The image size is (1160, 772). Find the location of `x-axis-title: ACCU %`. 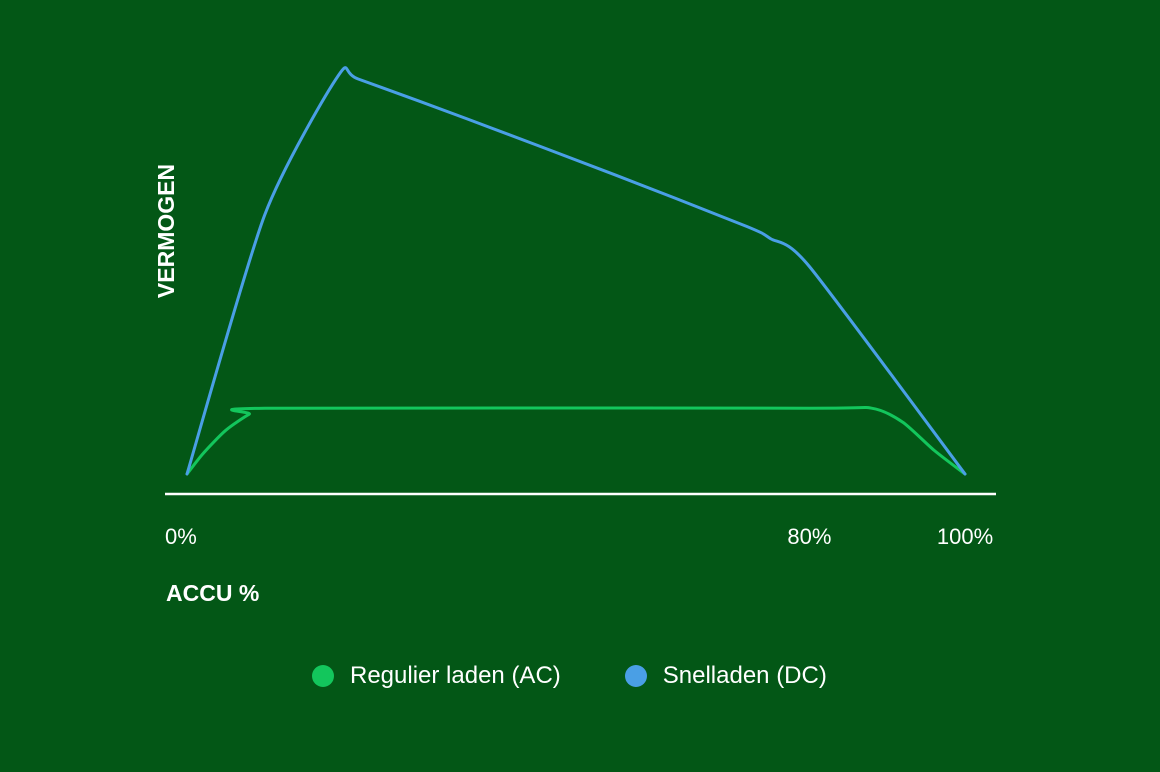

x-axis-title: ACCU % is located at coordinates (212, 593).